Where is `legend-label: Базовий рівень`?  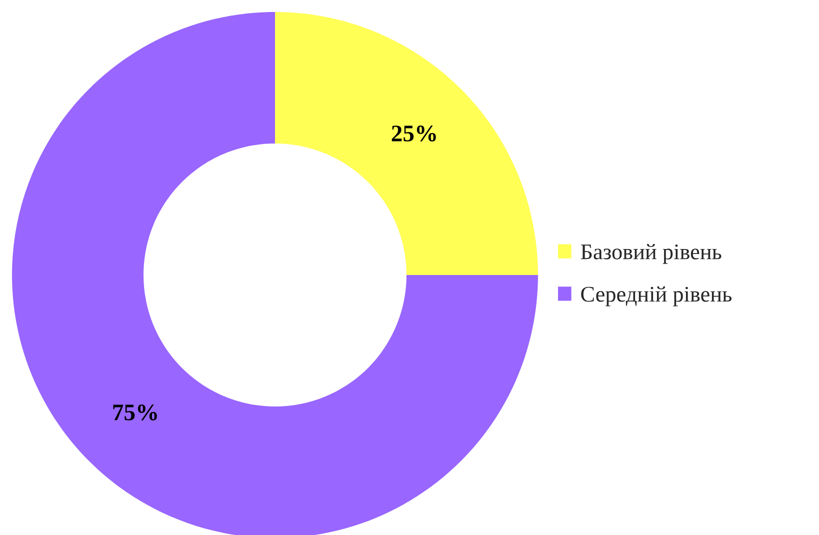
legend-label: Базовий рівень is located at coordinates (651, 254).